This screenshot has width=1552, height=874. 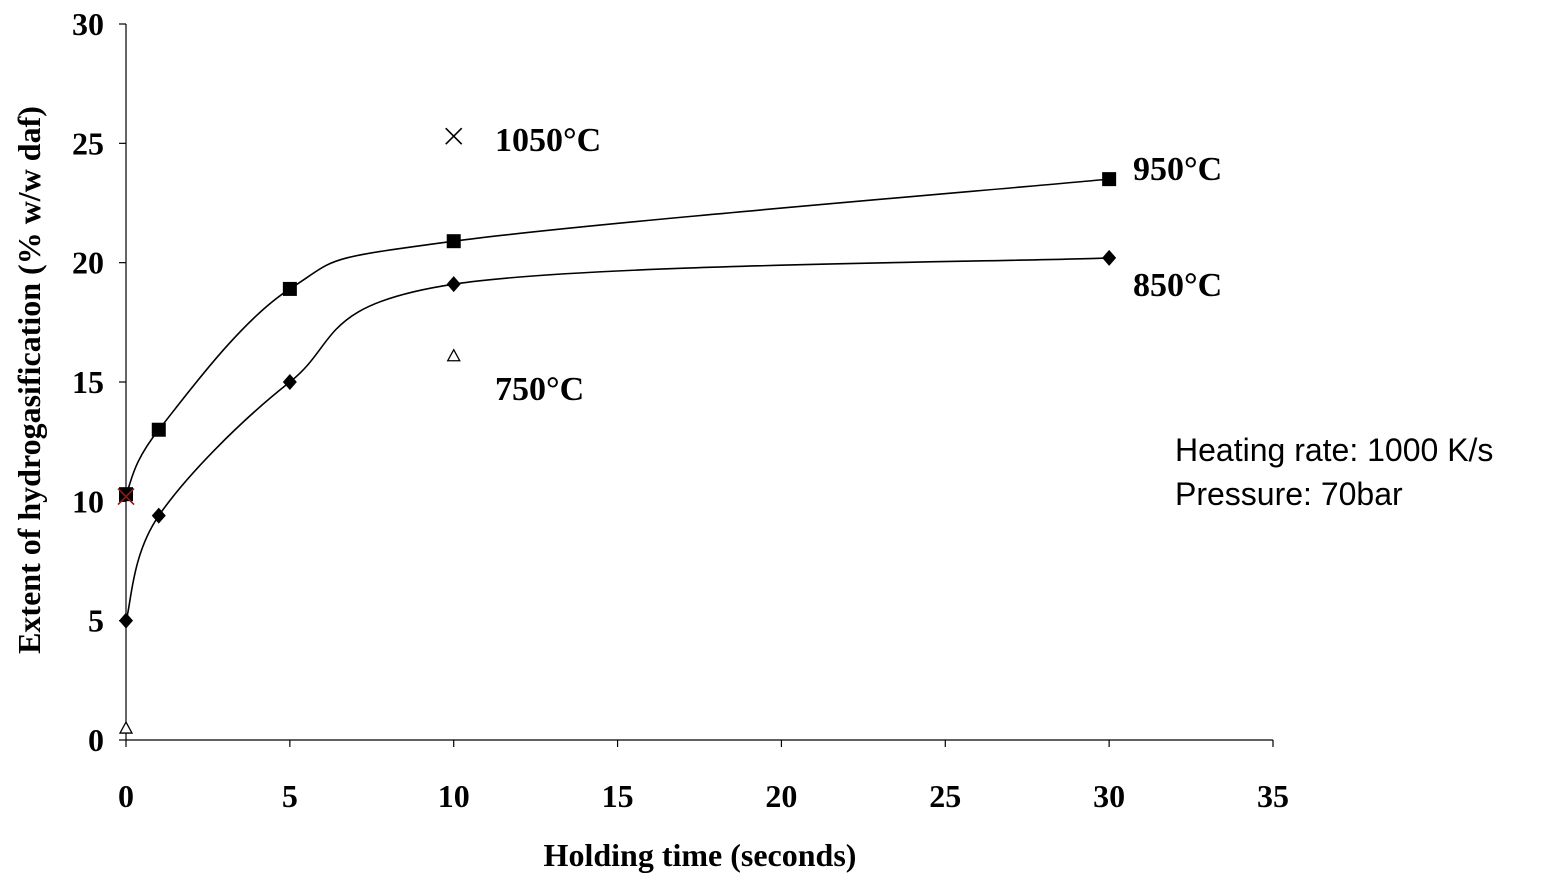 I want to click on y-tick-label: 0, so click(x=96, y=740).